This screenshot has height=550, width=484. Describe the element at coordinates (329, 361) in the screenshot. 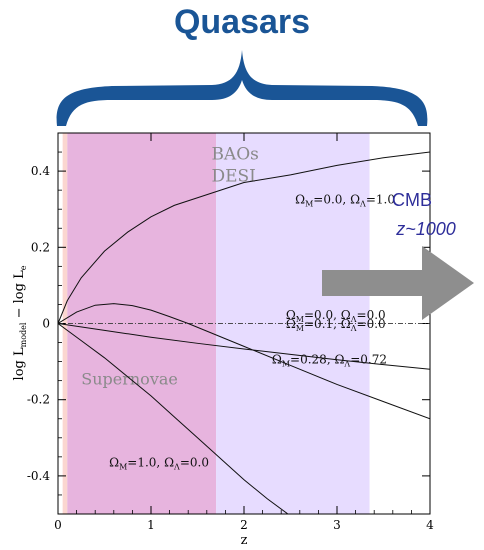

I see `curve-label-3: ΩM=0.28, ΩΛ=0.72` at that location.